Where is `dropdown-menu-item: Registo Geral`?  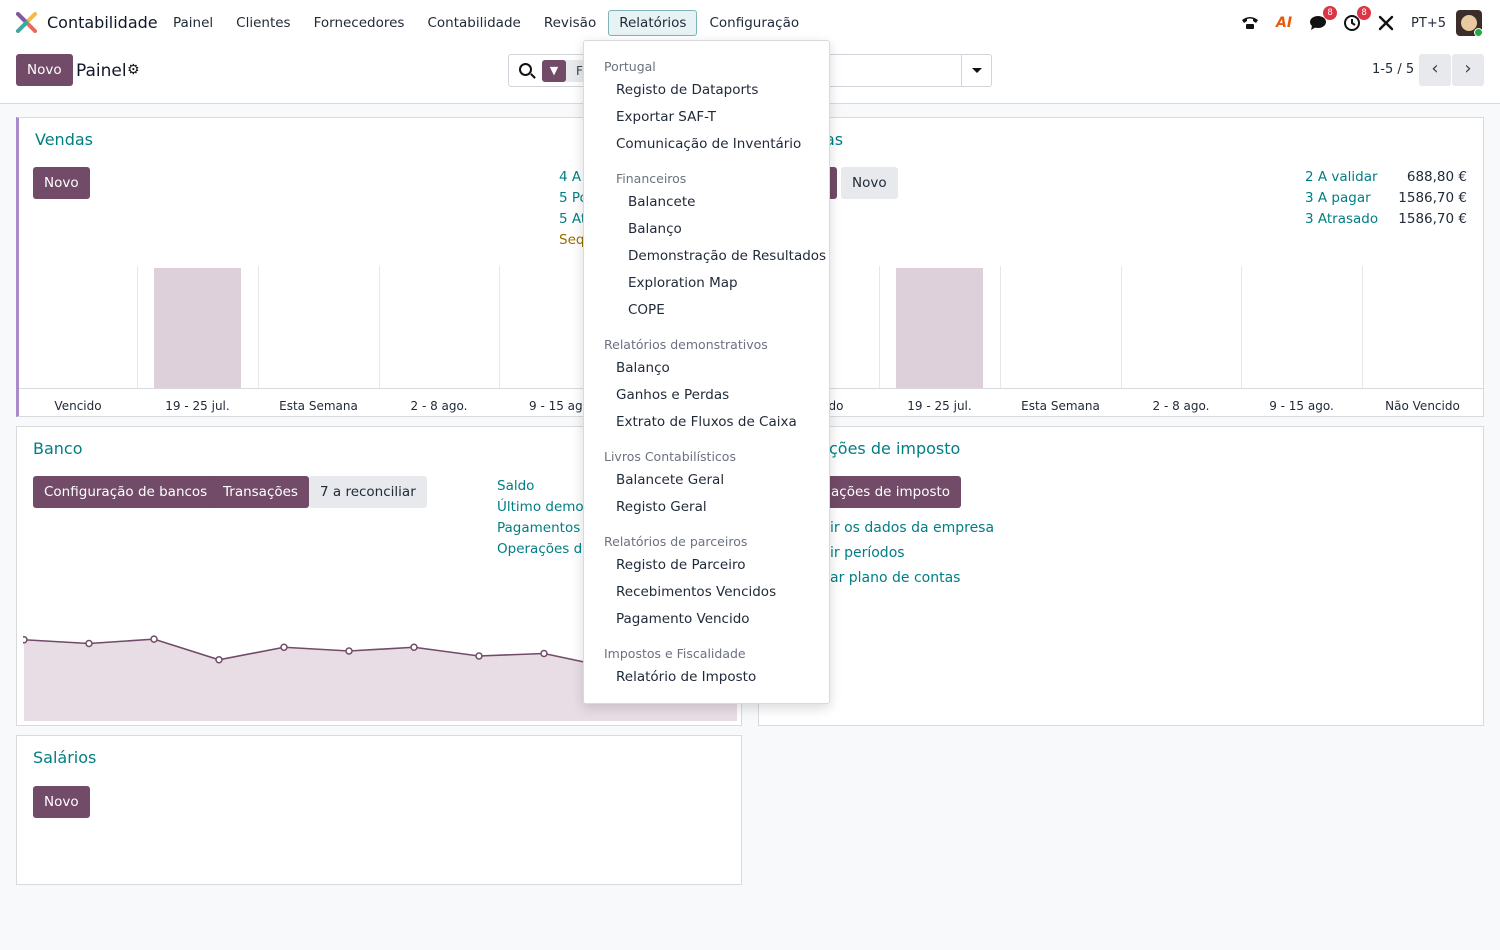
dropdown-menu-item: Registo Geral is located at coordinates (661, 507).